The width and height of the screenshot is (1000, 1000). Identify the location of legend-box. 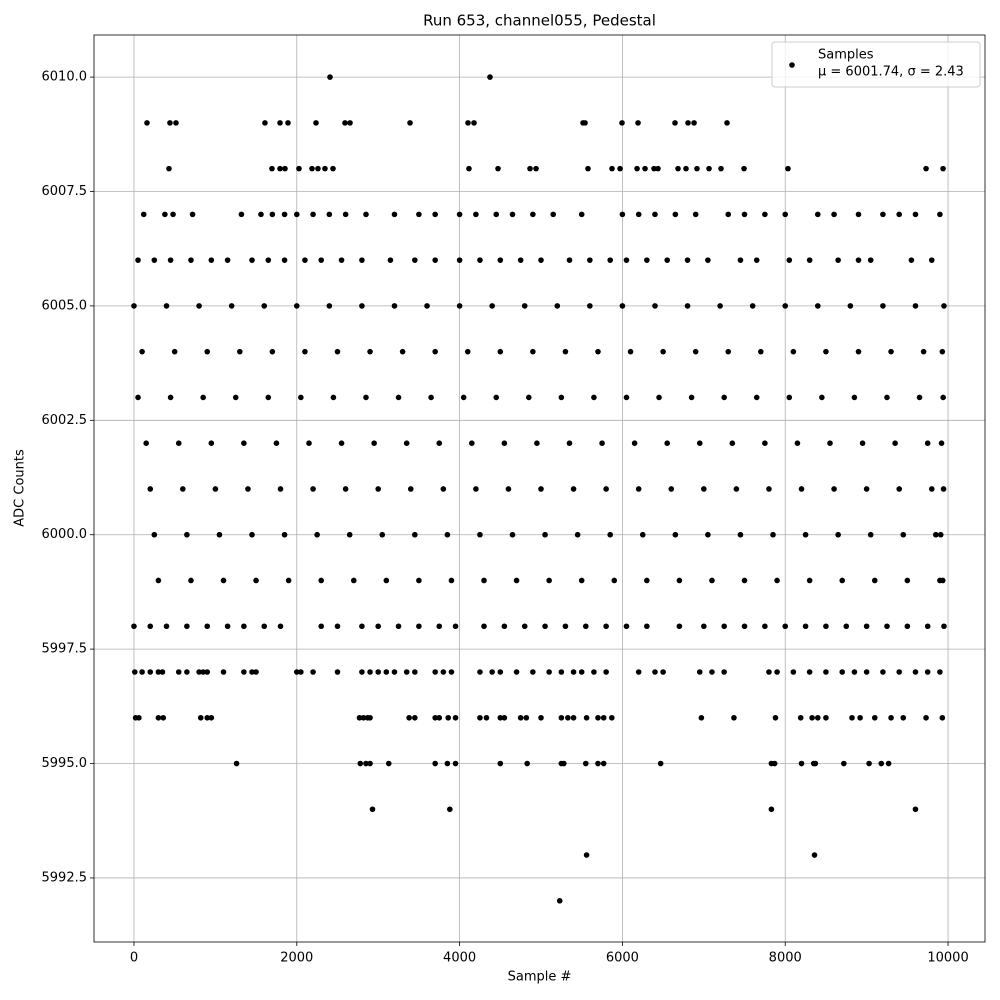
(876, 64).